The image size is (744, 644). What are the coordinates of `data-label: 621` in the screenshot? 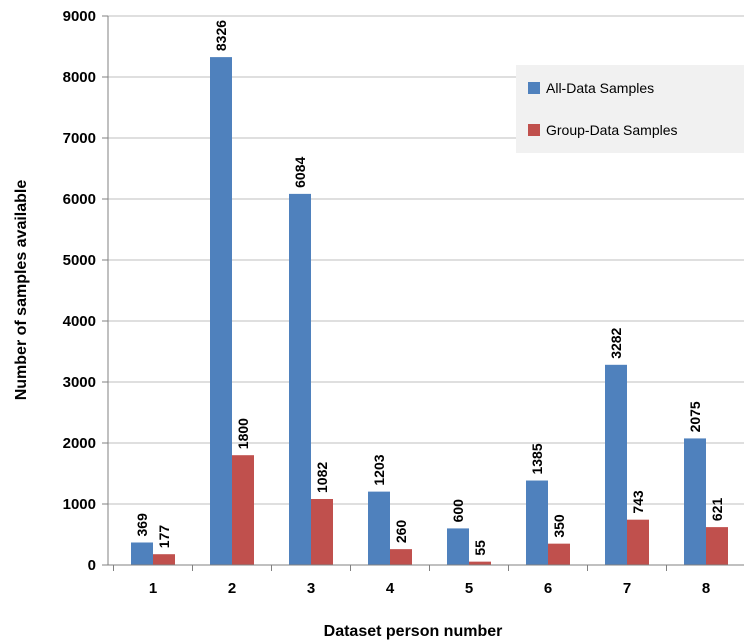 It's located at (717, 510).